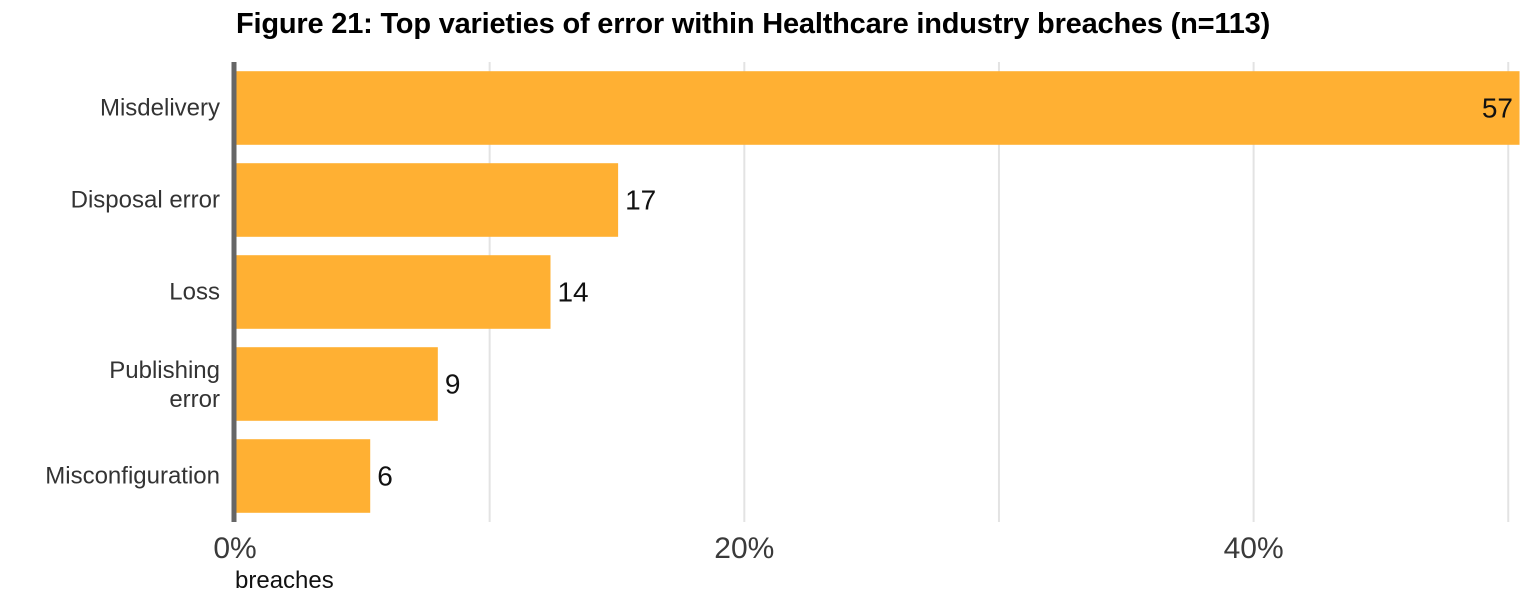 The height and width of the screenshot is (604, 1536). I want to click on value-label: 9, so click(453, 384).